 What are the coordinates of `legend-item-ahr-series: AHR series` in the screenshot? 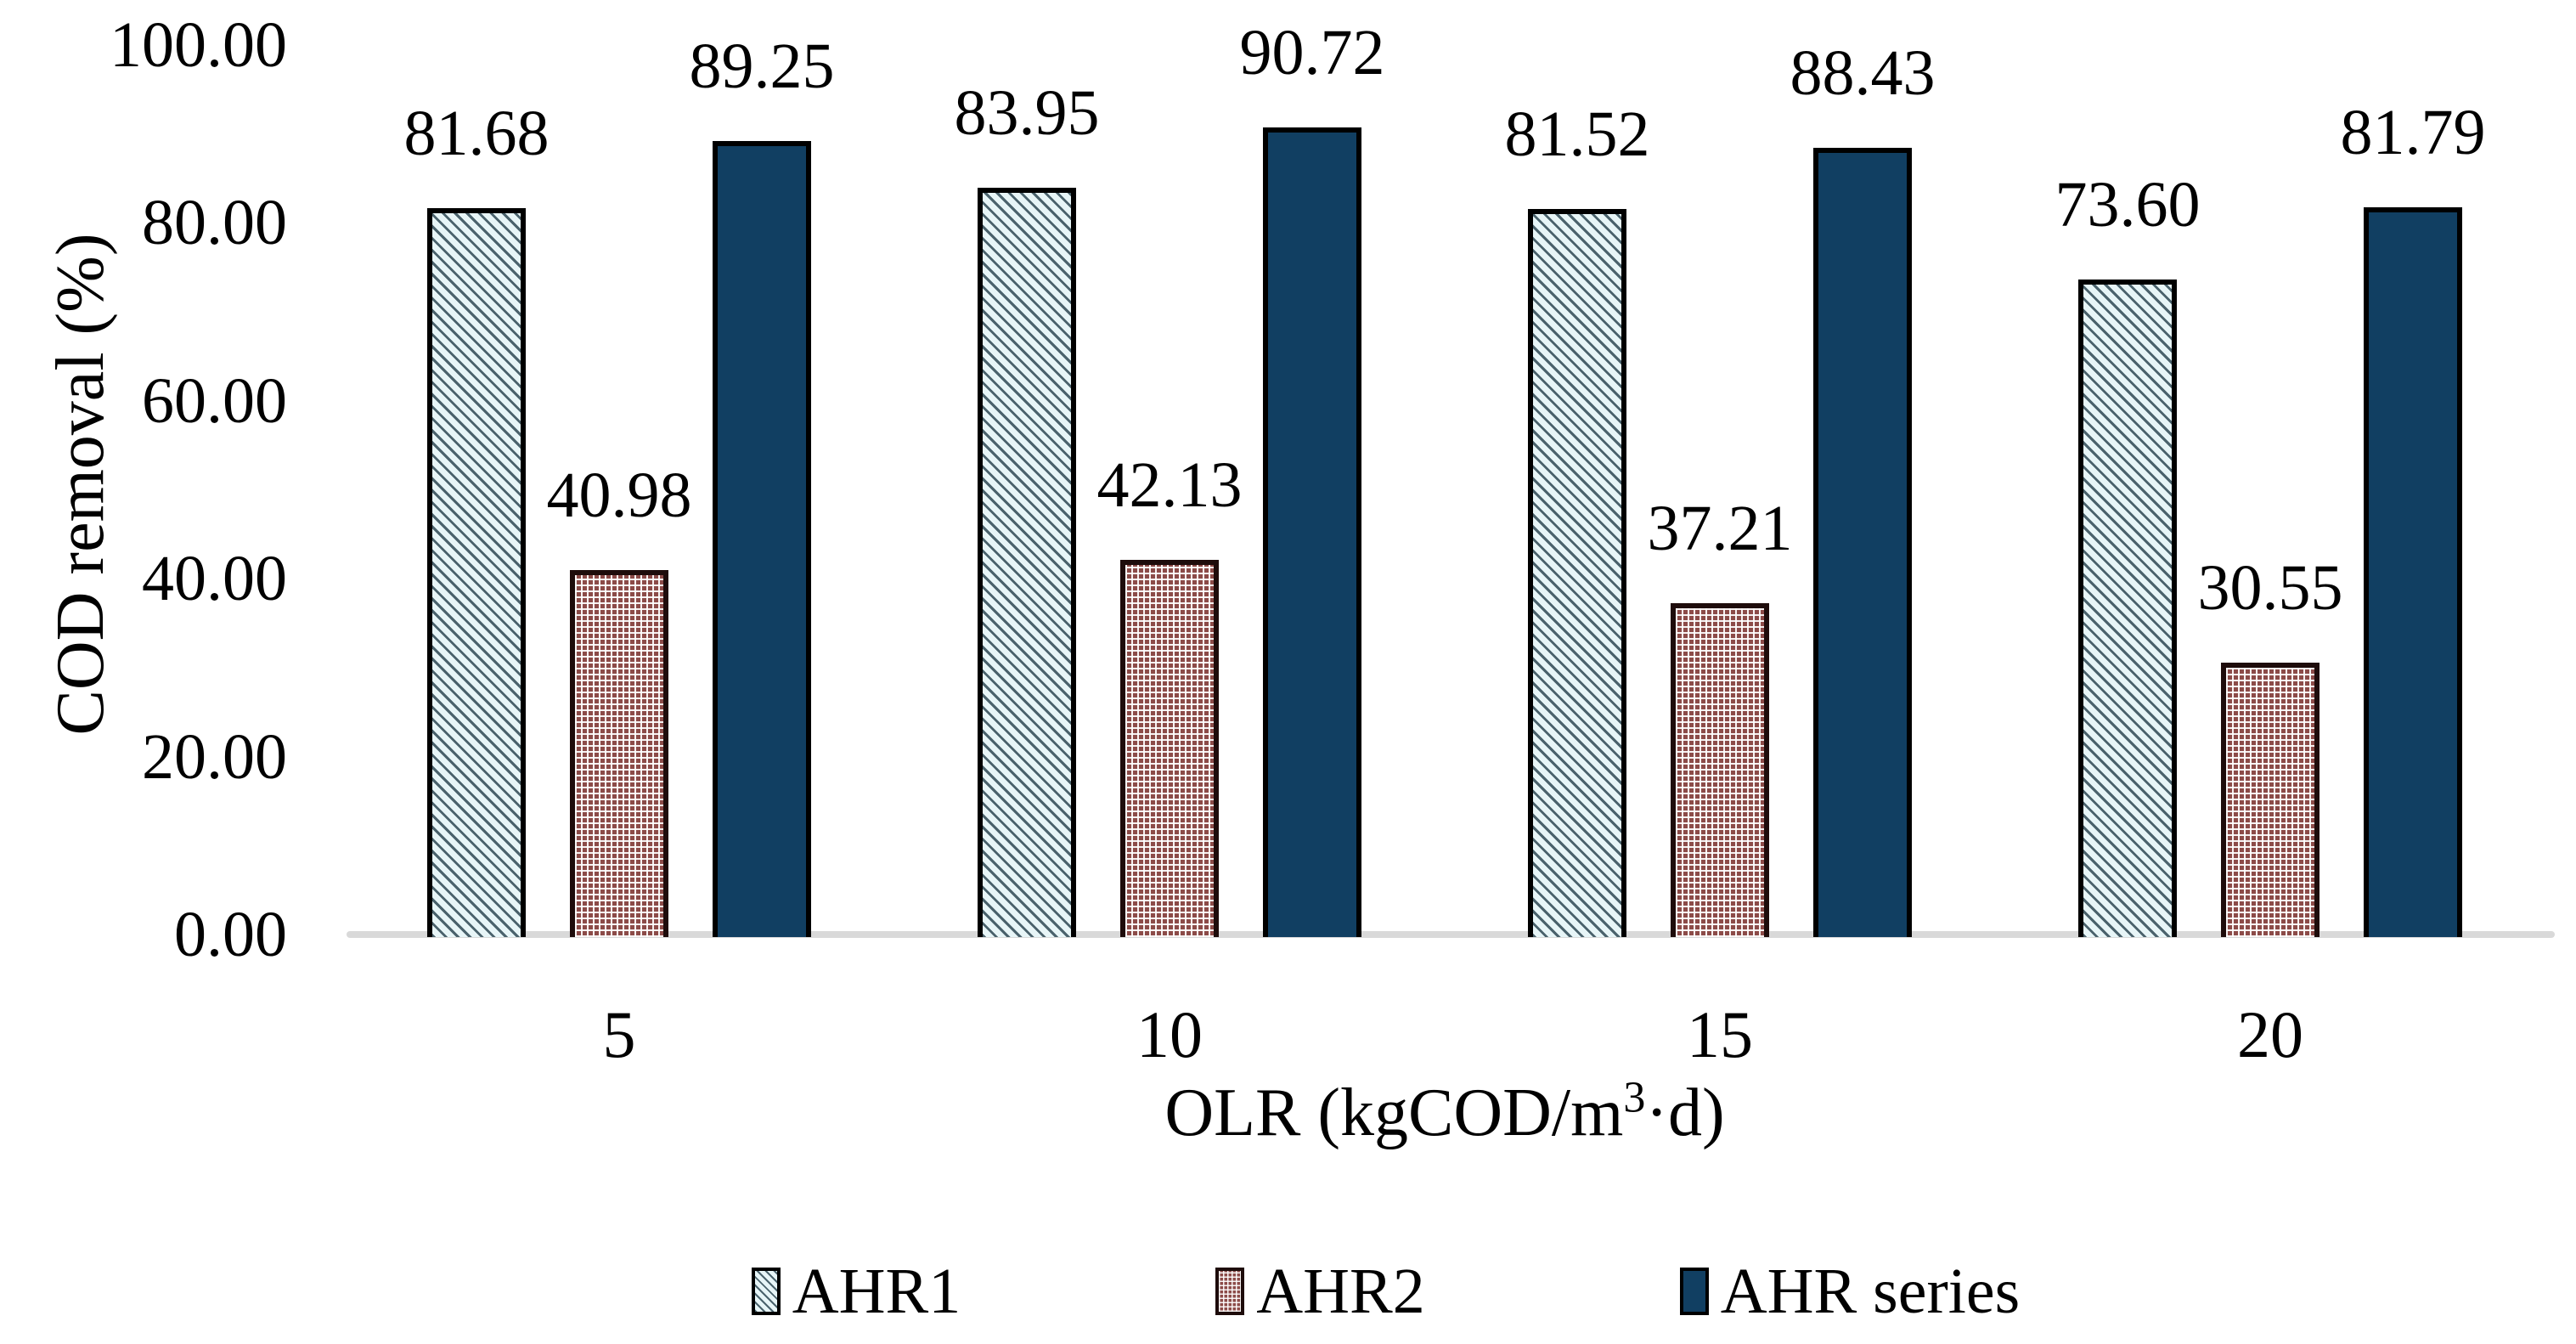 It's located at (1850, 1291).